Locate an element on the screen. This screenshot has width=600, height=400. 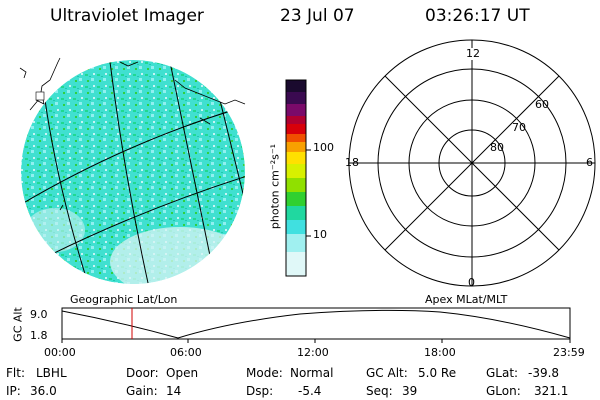
glon-label: GLon: is located at coordinates (503, 391).